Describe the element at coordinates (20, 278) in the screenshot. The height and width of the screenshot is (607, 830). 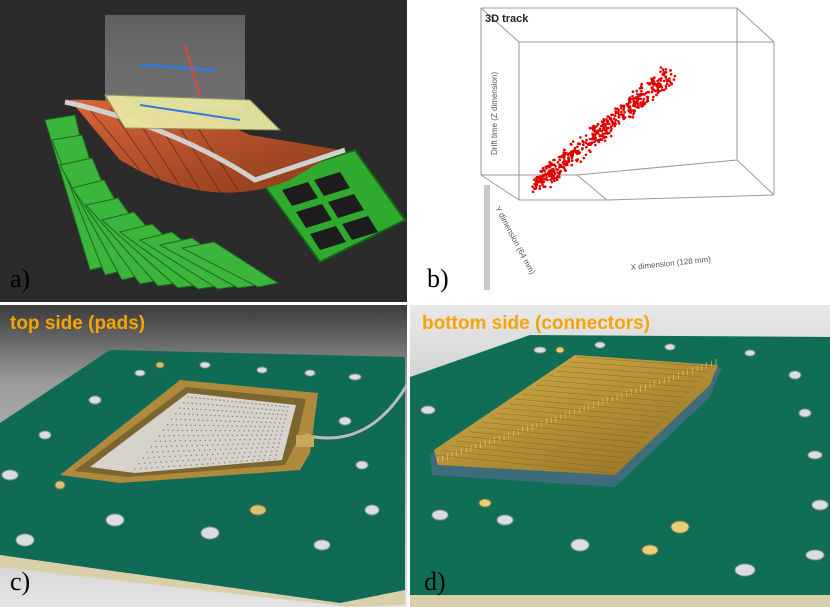
I see `panel-label-a: a)` at that location.